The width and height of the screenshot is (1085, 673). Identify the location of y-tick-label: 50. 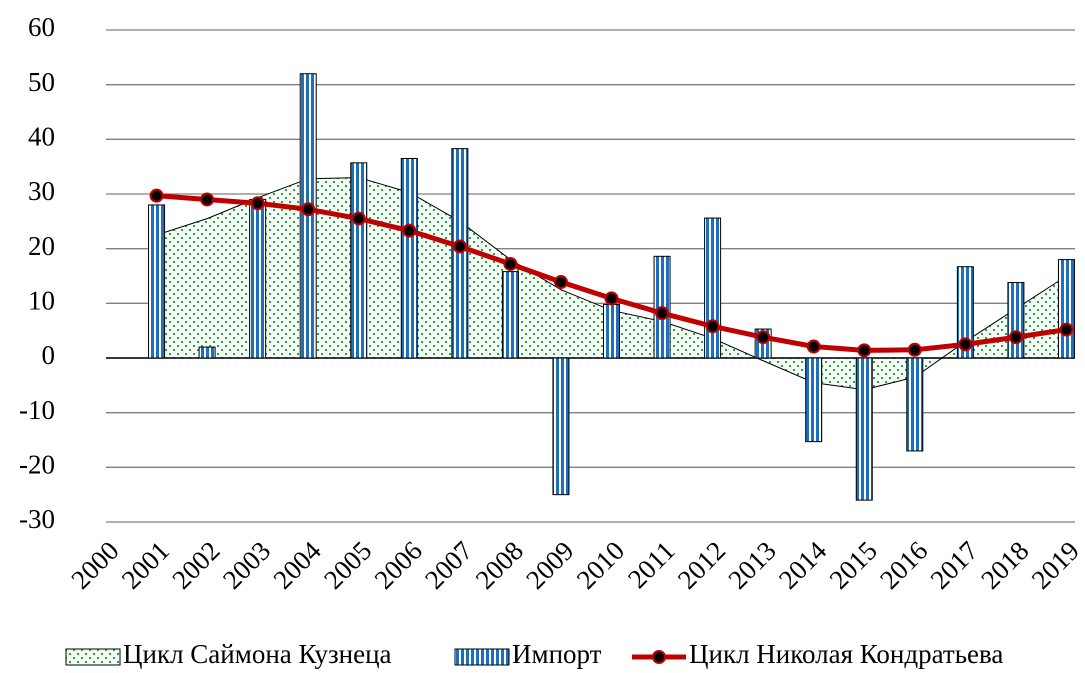
(41, 82).